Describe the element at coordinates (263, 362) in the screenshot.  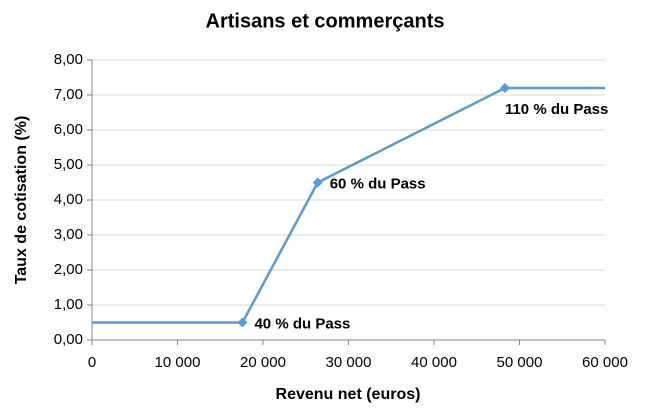
I see `x-tick-label: 20 000` at that location.